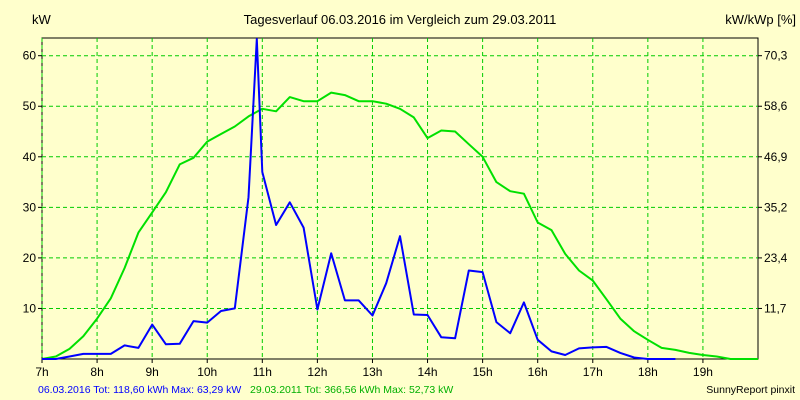 The image size is (800, 400). I want to click on x-tick-label: 16h, so click(538, 372).